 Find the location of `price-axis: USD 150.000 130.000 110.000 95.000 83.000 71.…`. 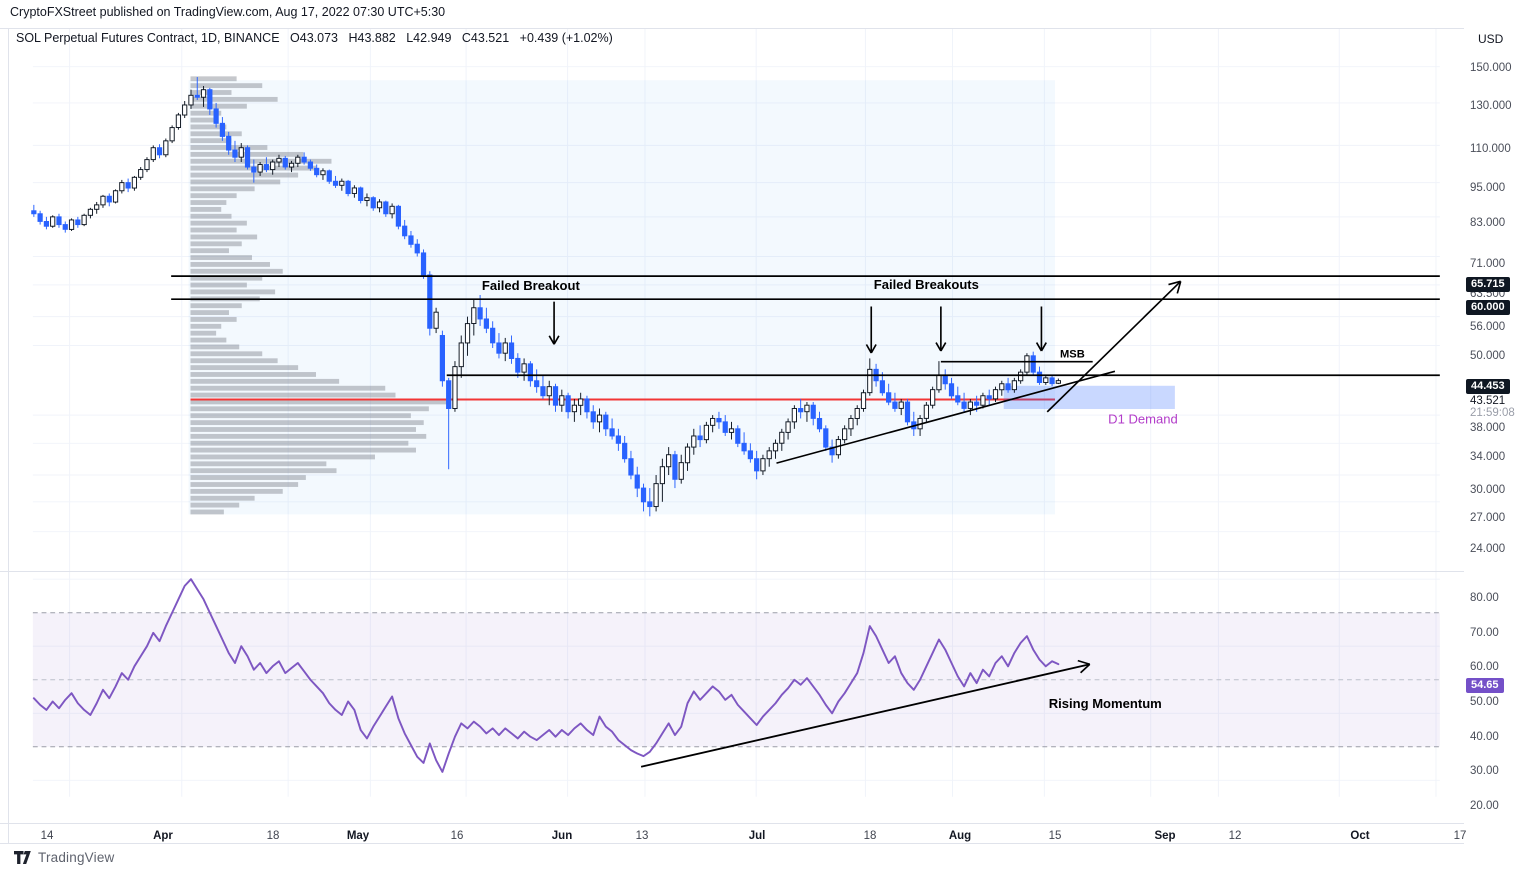

price-axis: USD 150.000 130.000 110.000 95.000 83.000 71.… is located at coordinates (1500, 438).